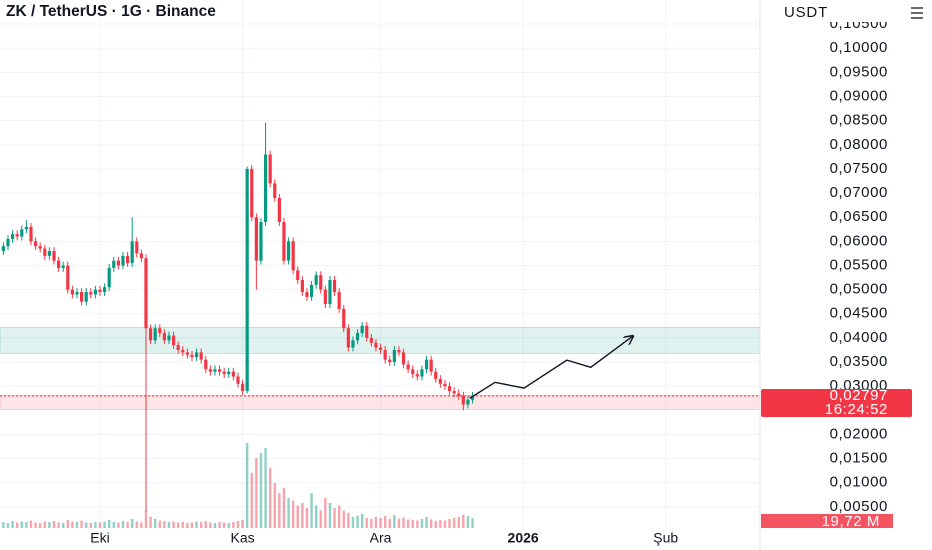 Image resolution: width=932 pixels, height=550 pixels. Describe the element at coordinates (665, 538) in the screenshot. I see `x-tick-label: Şub` at that location.